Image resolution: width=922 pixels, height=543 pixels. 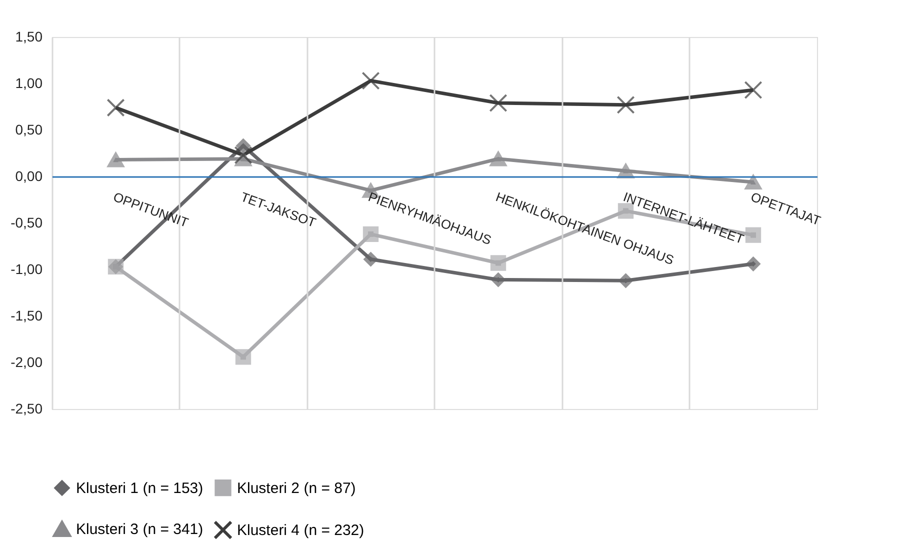 What do you see at coordinates (26, 362) in the screenshot?
I see `y-tick-label: -2,00` at bounding box center [26, 362].